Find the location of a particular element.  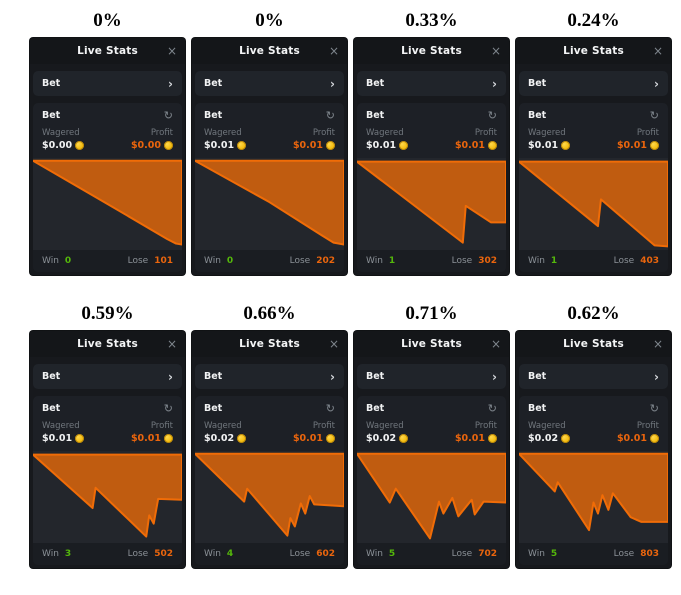

wagered-profit-row: Wagered $0.00 Profit $0.00 is located at coordinates (107, 142).